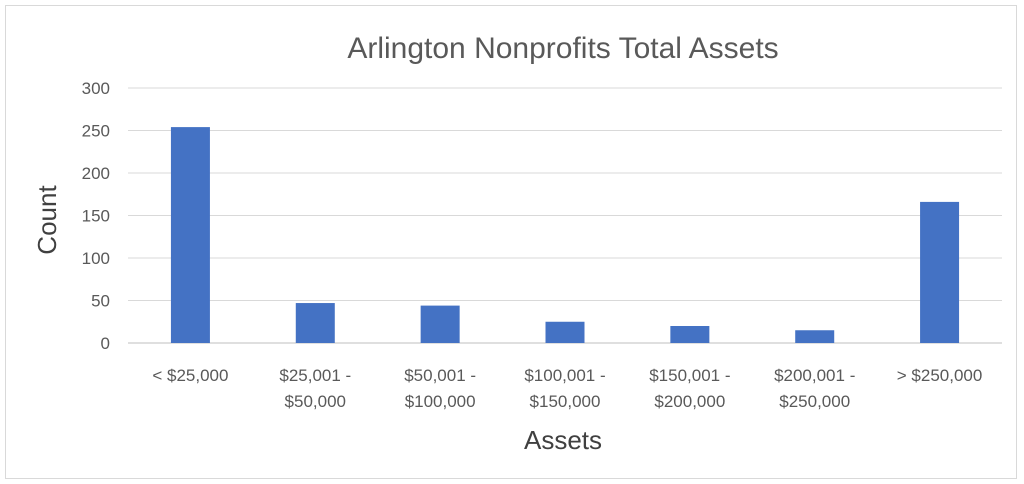 The width and height of the screenshot is (1024, 484). Describe the element at coordinates (96, 131) in the screenshot. I see `y-tick-label: 250` at that location.